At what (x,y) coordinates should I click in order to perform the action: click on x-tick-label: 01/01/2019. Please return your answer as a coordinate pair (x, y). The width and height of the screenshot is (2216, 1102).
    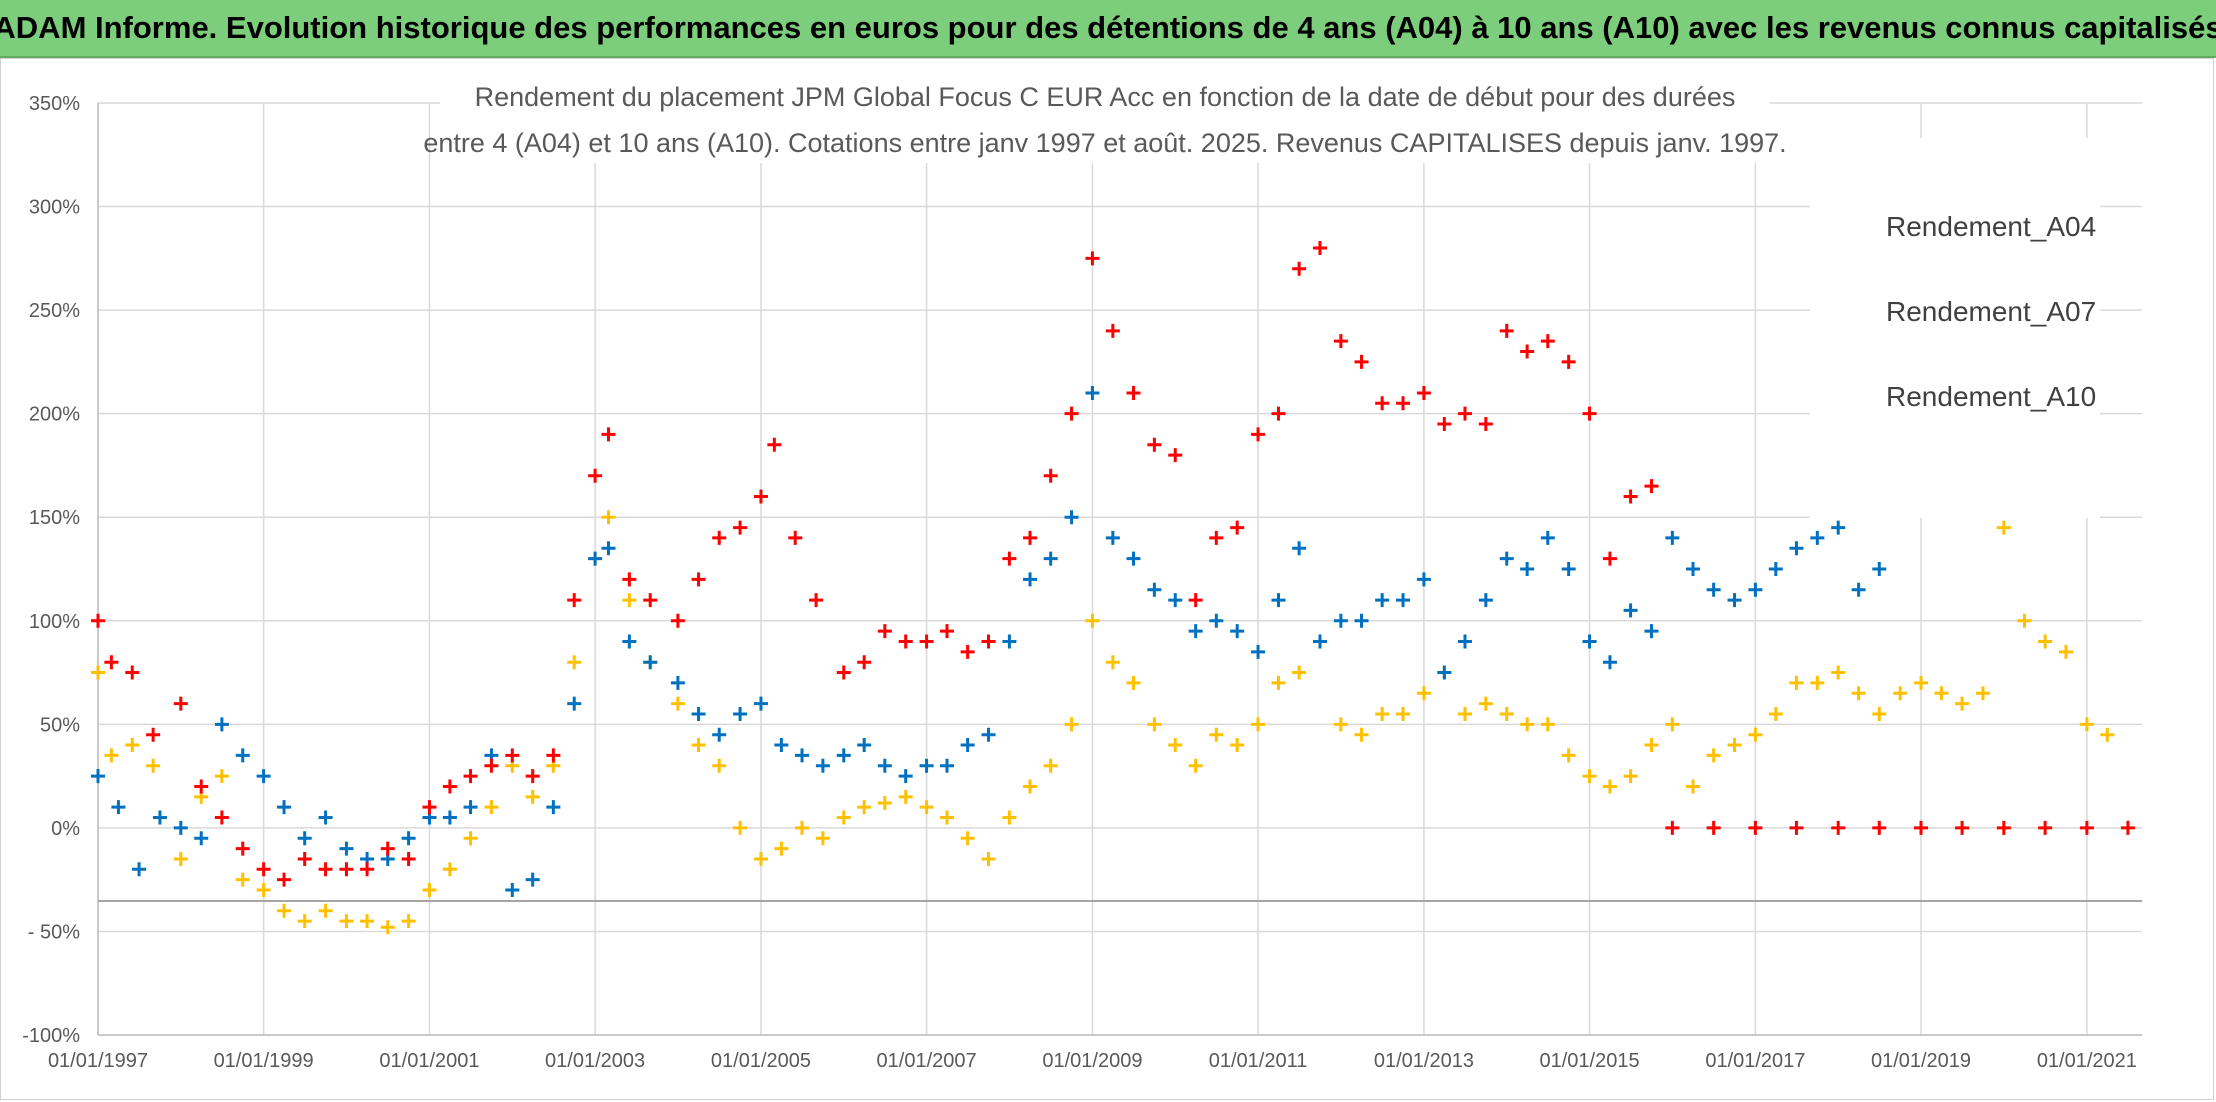
    Looking at the image, I should click on (1921, 1061).